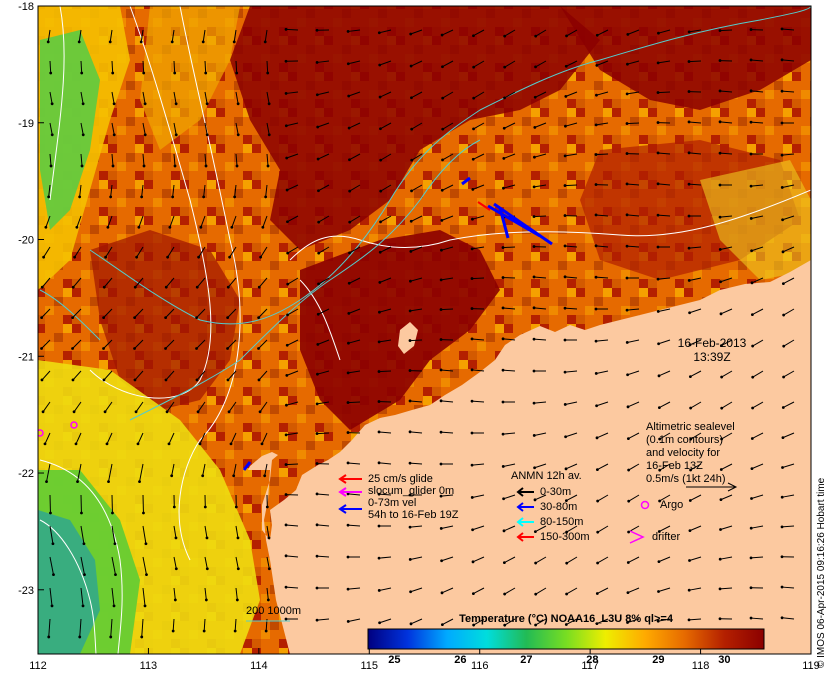 Image resolution: width=840 pixels, height=680 pixels. What do you see at coordinates (546, 476) in the screenshot?
I see `anmn-legend-title: ANMN 12h av.` at bounding box center [546, 476].